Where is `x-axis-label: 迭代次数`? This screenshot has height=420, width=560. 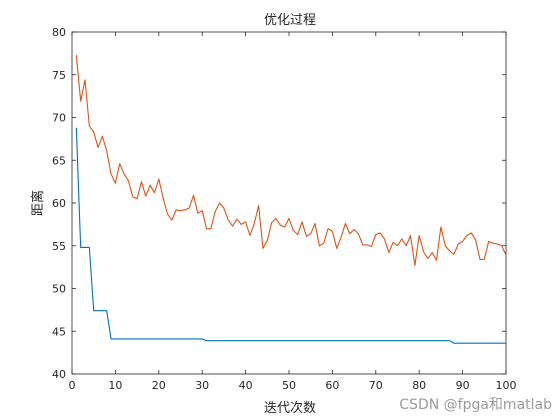 x-axis-label: 迭代次数 is located at coordinates (290, 408).